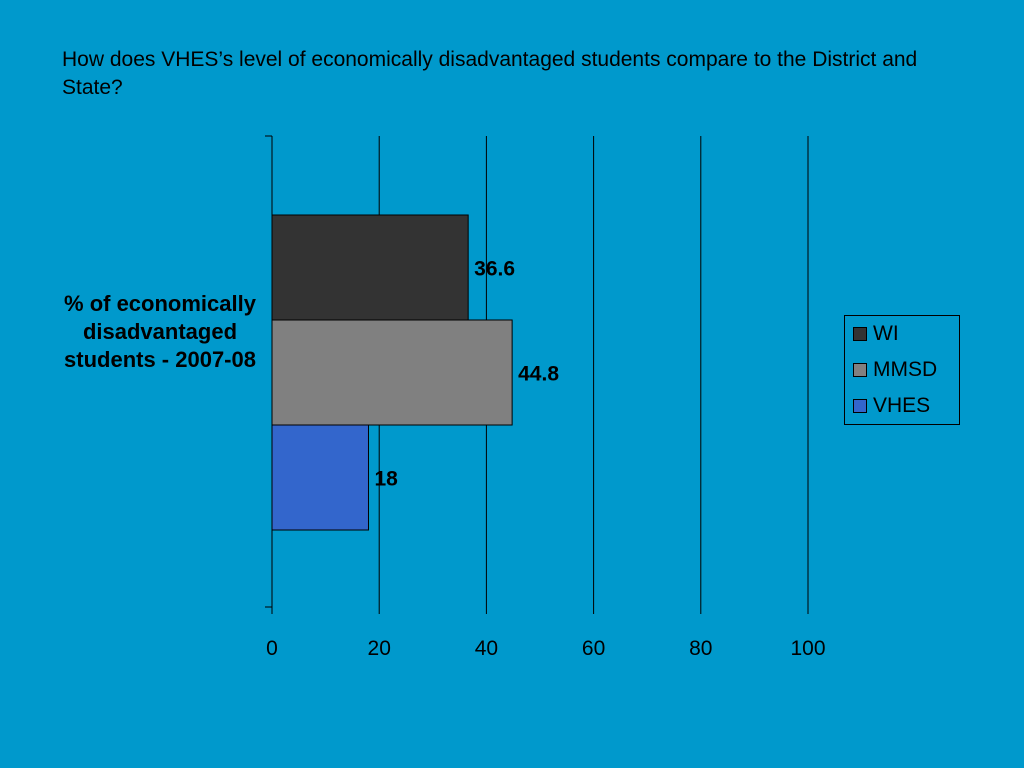 This screenshot has height=768, width=1024. Describe the element at coordinates (860, 334) in the screenshot. I see `legend-swatch-wi` at that location.